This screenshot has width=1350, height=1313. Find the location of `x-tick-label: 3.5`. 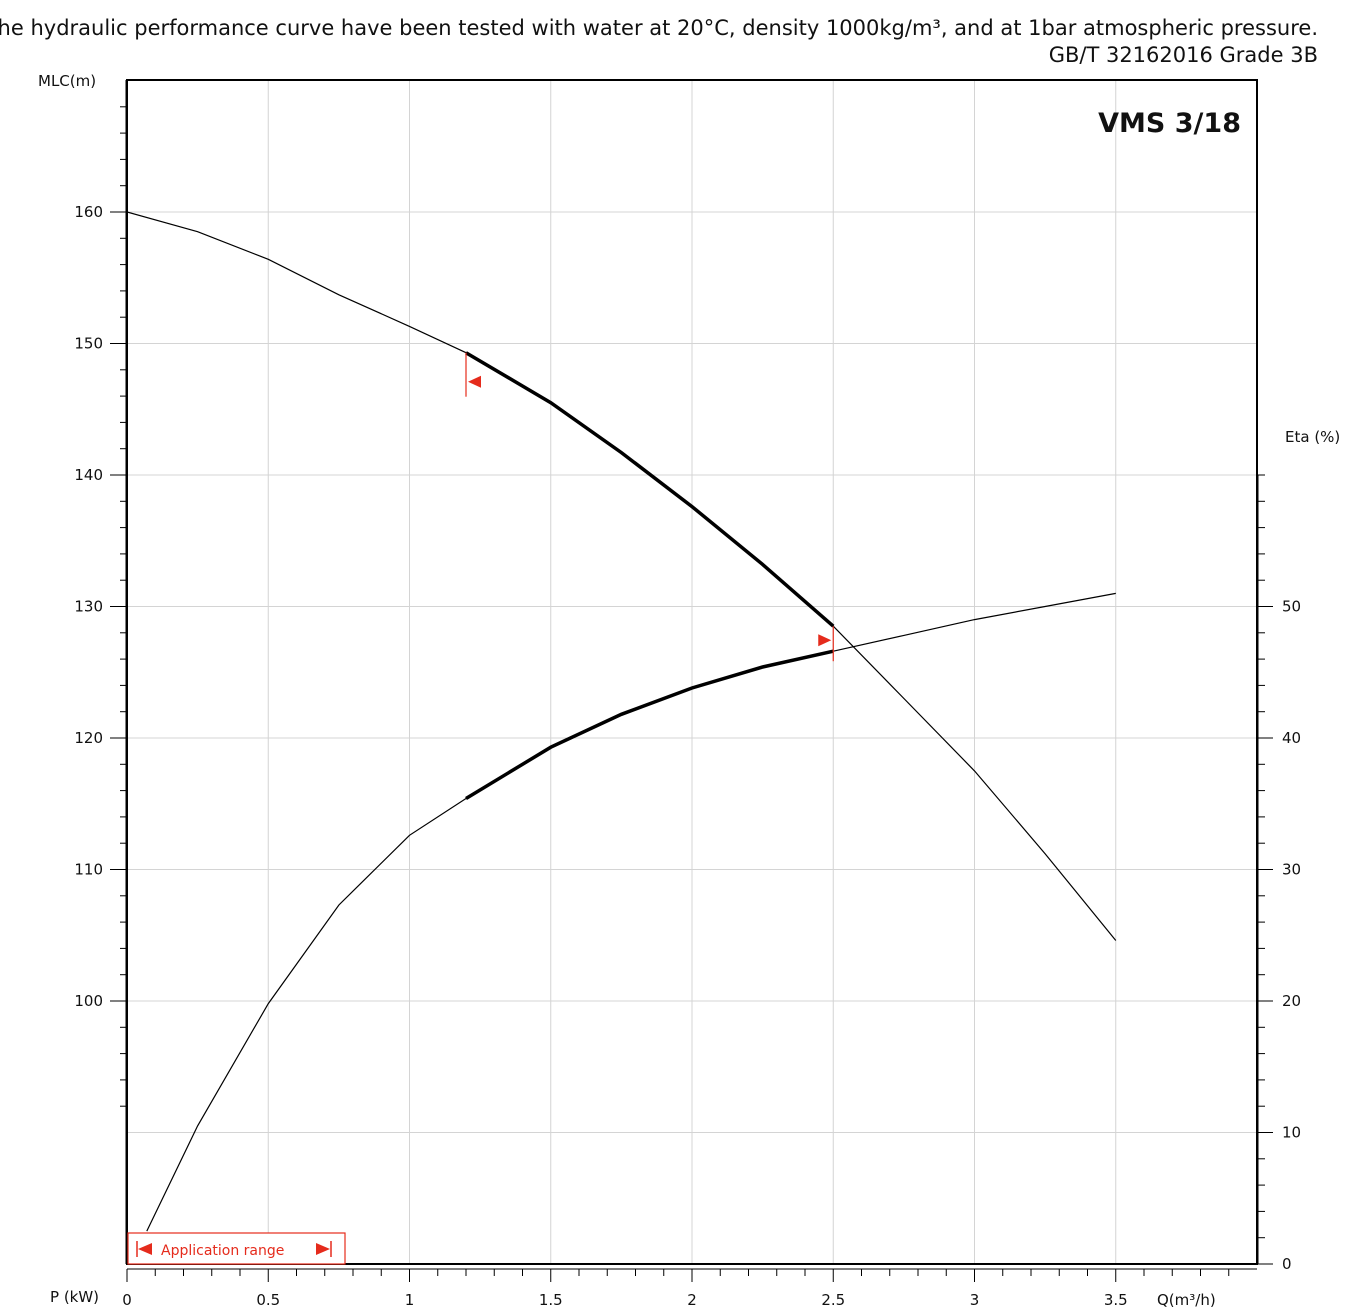

x-tick-label: 3.5 is located at coordinates (1116, 1300).